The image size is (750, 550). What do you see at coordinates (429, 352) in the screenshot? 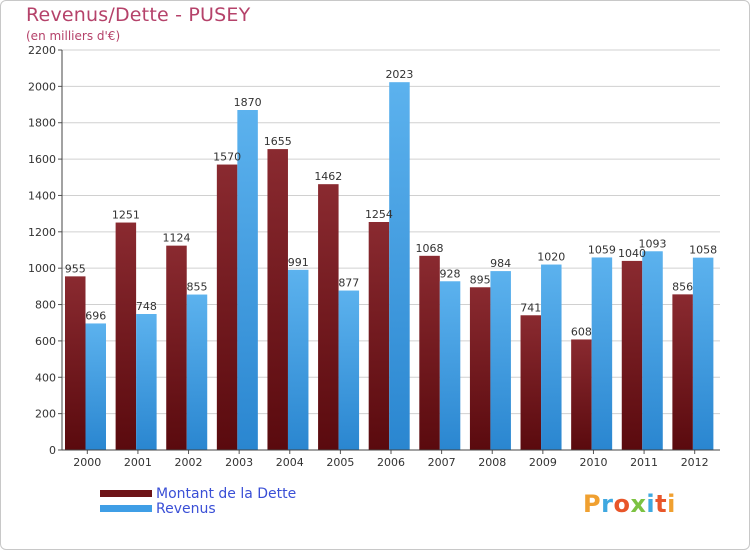
I see `bar-debt-2007` at bounding box center [429, 352].